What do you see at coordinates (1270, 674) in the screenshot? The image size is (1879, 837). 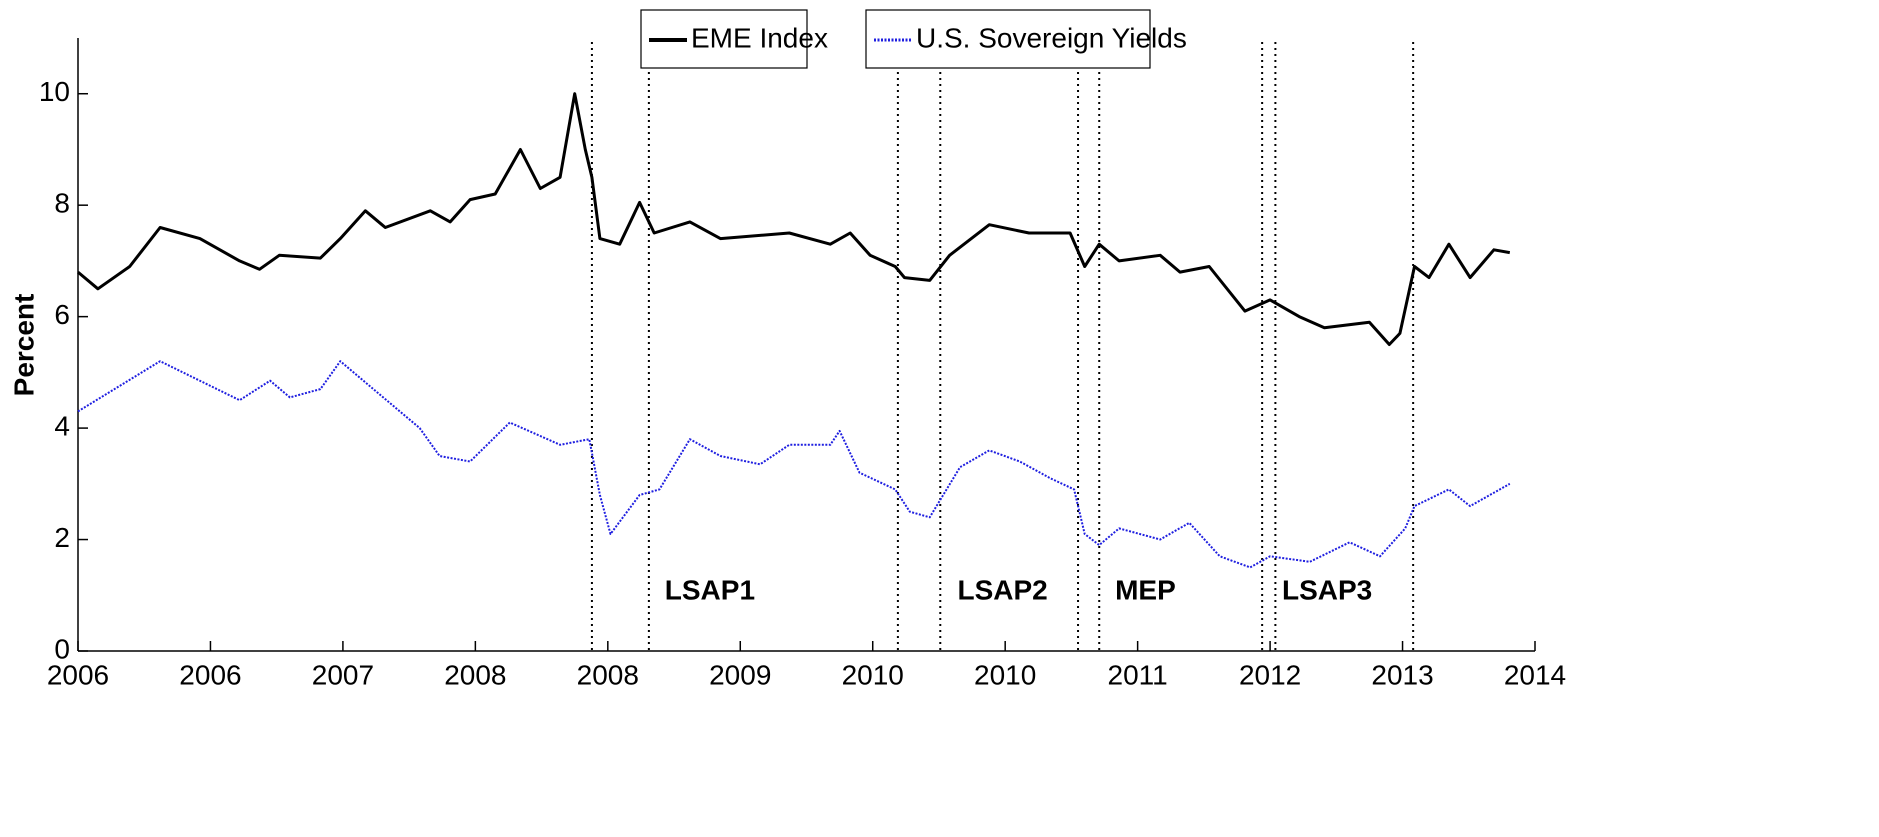 I see `x-tick-label: 2012` at bounding box center [1270, 674].